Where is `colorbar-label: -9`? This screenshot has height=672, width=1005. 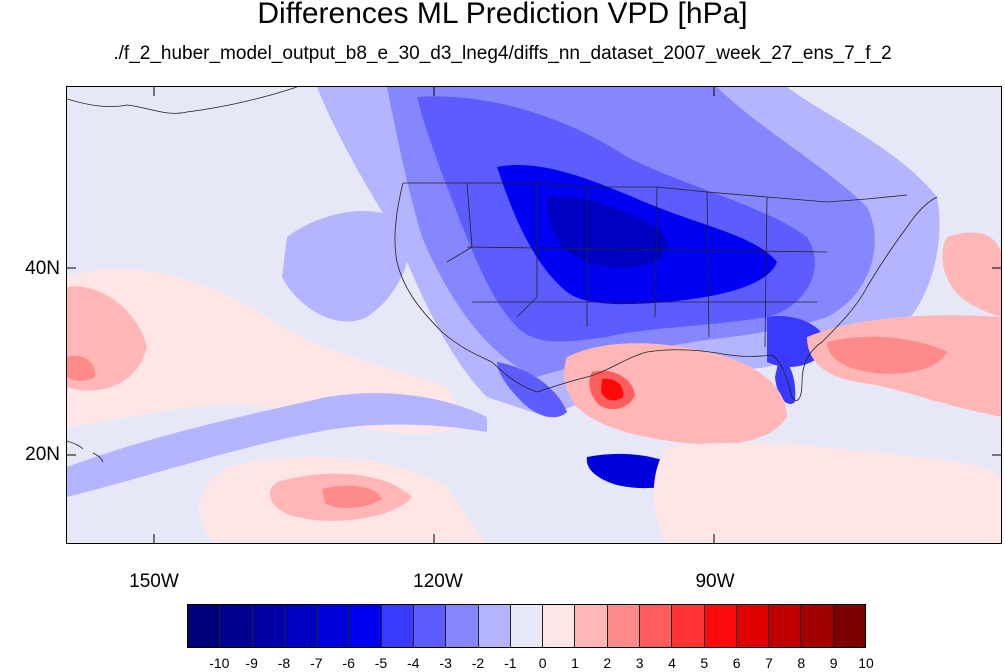 colorbar-label: -9 is located at coordinates (251, 663).